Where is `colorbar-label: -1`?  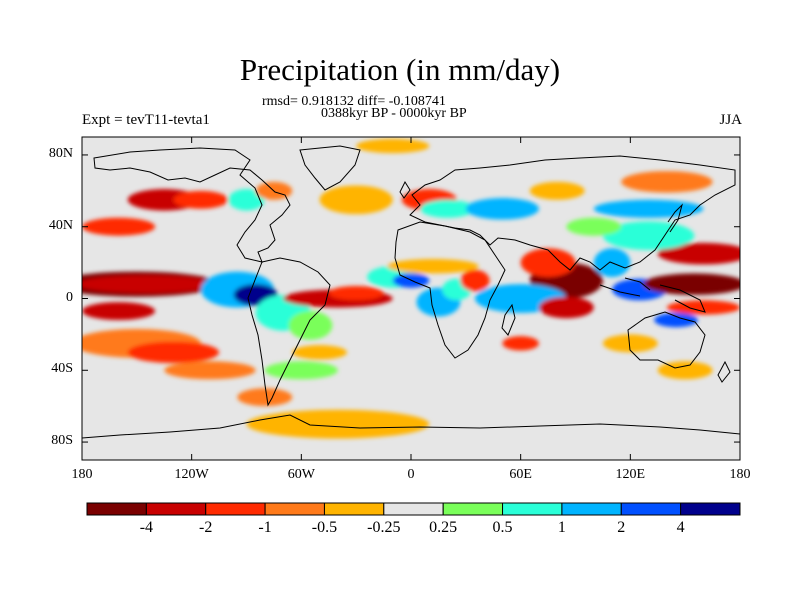
colorbar-label: -1 is located at coordinates (265, 527).